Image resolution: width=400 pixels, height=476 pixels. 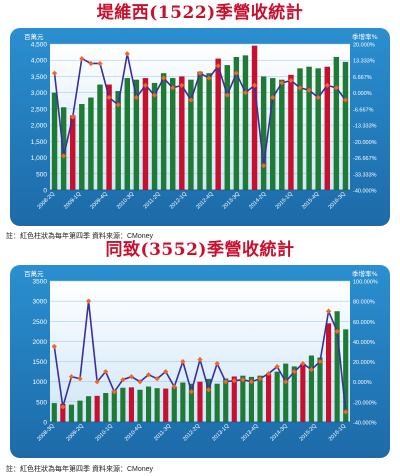 I want to click on y-right-tick-label: -6.667%, so click(x=363, y=110).